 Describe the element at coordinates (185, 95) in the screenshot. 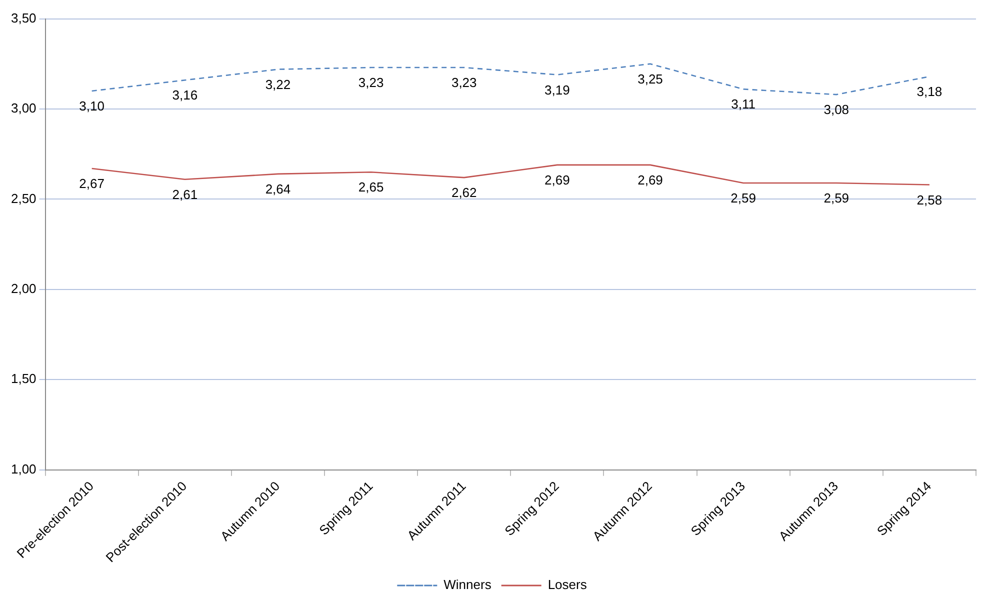

I see `data-label: 3,16` at that location.